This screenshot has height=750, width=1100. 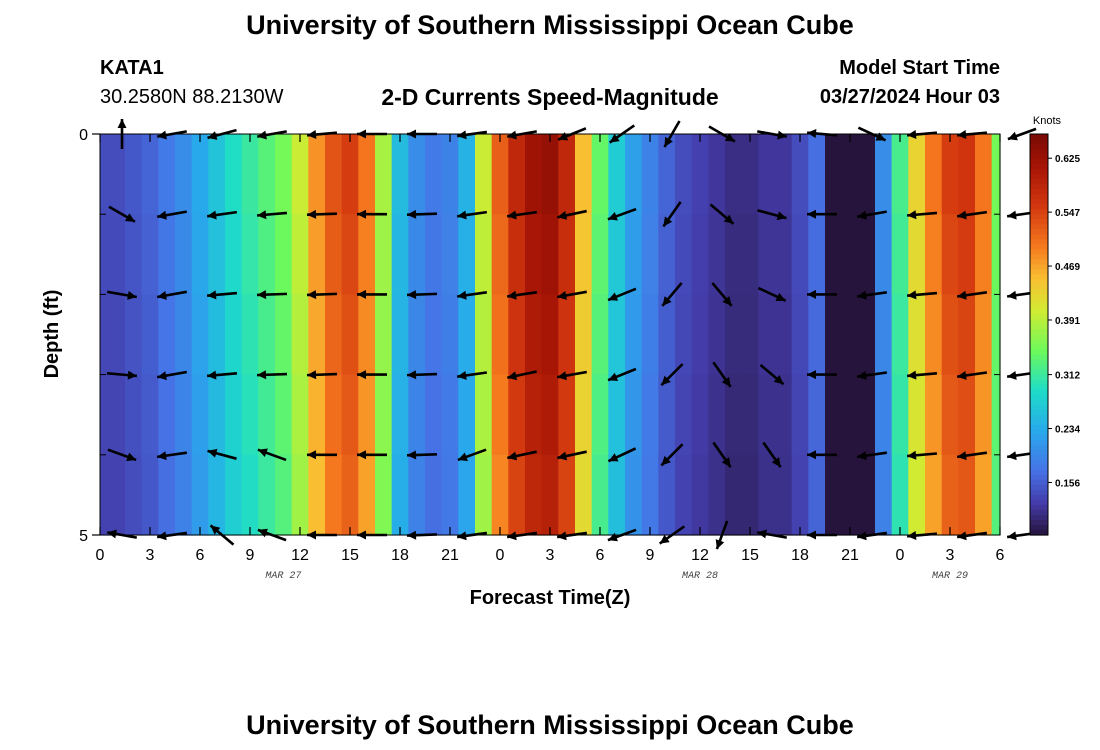 What do you see at coordinates (192, 97) in the screenshot?
I see `station-coordinates: 30.2580N 88.2130W` at bounding box center [192, 97].